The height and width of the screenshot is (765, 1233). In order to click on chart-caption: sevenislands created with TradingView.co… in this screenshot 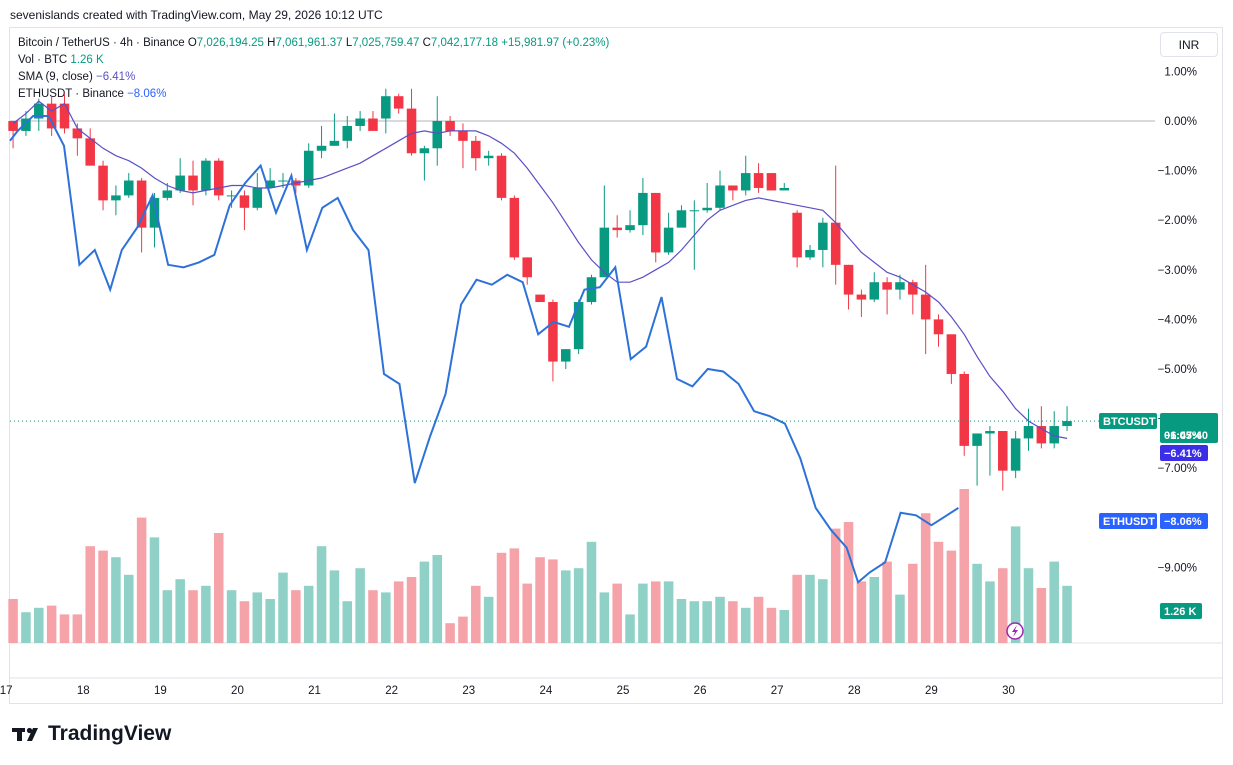, I will do `click(196, 15)`.